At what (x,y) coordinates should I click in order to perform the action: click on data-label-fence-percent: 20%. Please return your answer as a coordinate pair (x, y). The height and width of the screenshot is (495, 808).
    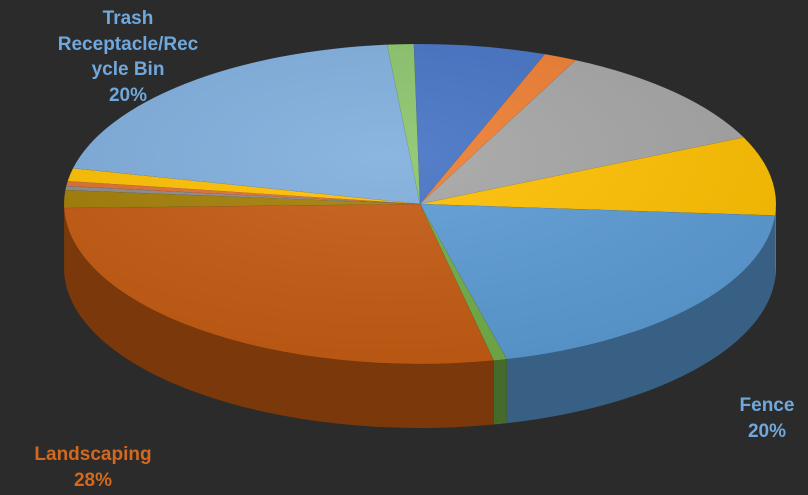
    Looking at the image, I should click on (767, 431).